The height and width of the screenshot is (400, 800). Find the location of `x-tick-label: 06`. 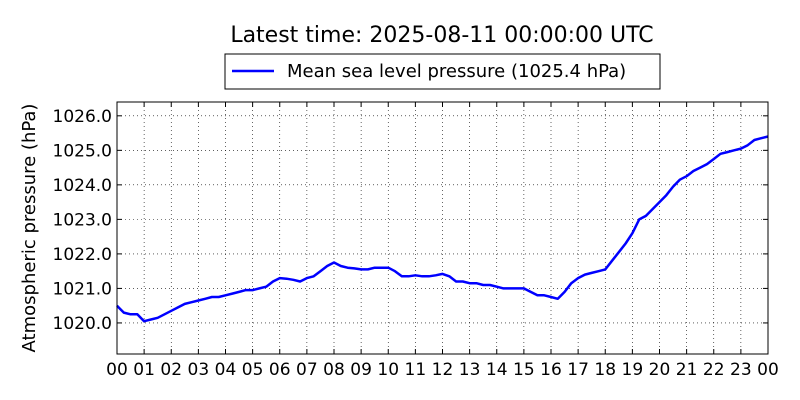

x-tick-label: 06 is located at coordinates (280, 370).